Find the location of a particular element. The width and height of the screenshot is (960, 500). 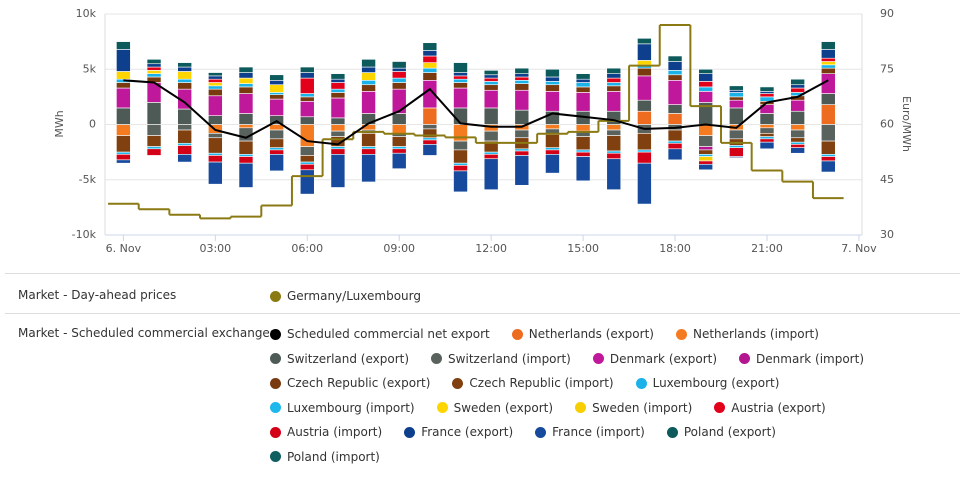

legend-item: Luxembourg (export) is located at coordinates (707, 383).